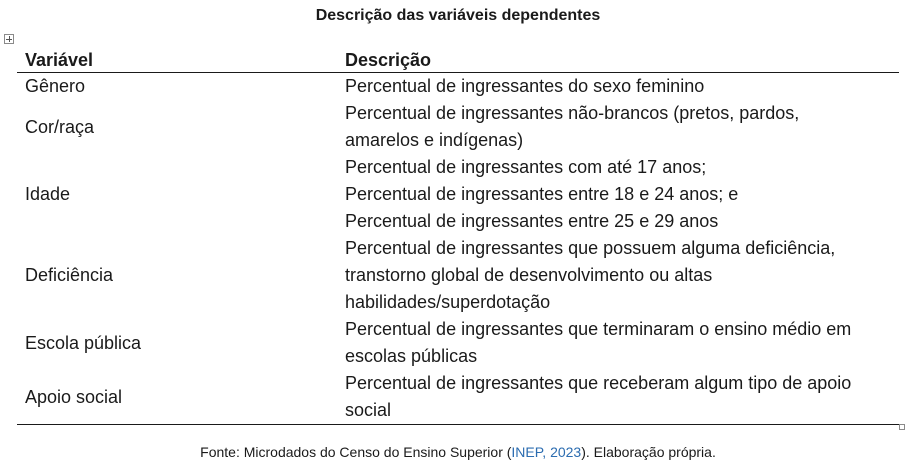 The width and height of the screenshot is (912, 474). What do you see at coordinates (458, 15) in the screenshot?
I see `table-caption: Descrição das variáveis dependentes` at bounding box center [458, 15].